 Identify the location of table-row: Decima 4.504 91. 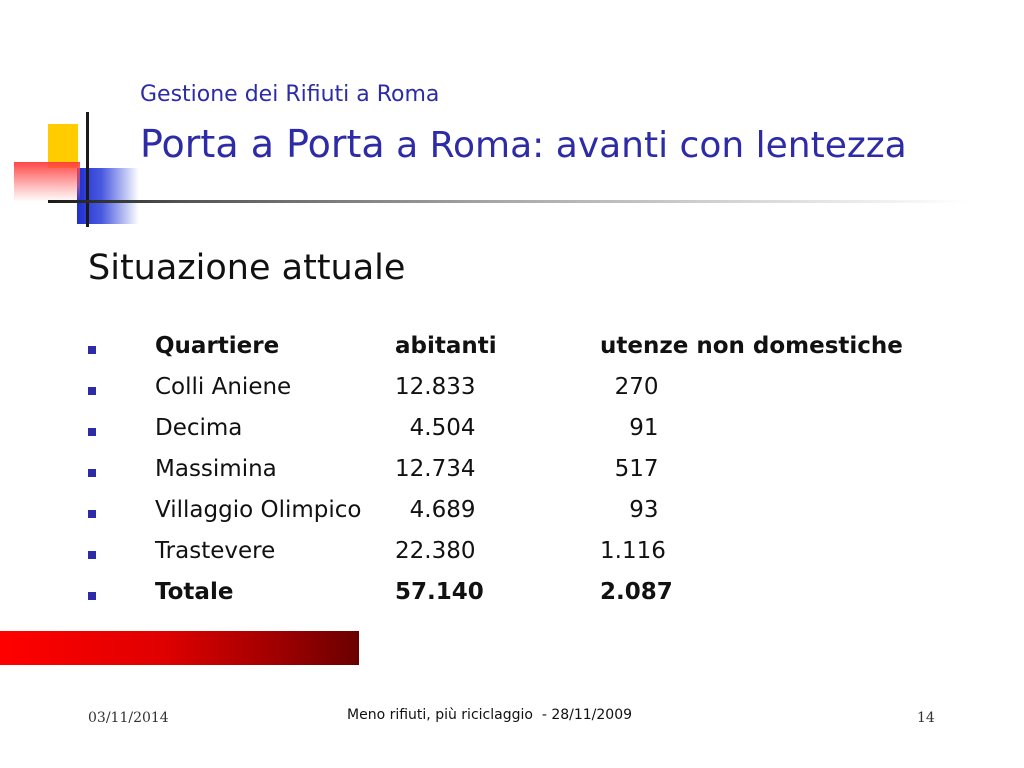
(512, 435).